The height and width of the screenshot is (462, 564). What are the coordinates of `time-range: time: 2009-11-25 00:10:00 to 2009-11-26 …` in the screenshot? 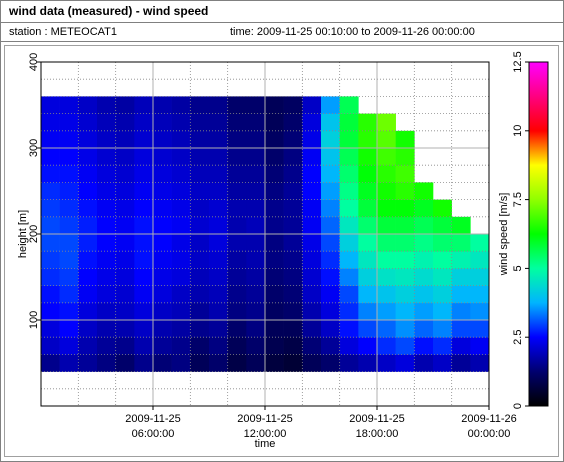 It's located at (352, 32).